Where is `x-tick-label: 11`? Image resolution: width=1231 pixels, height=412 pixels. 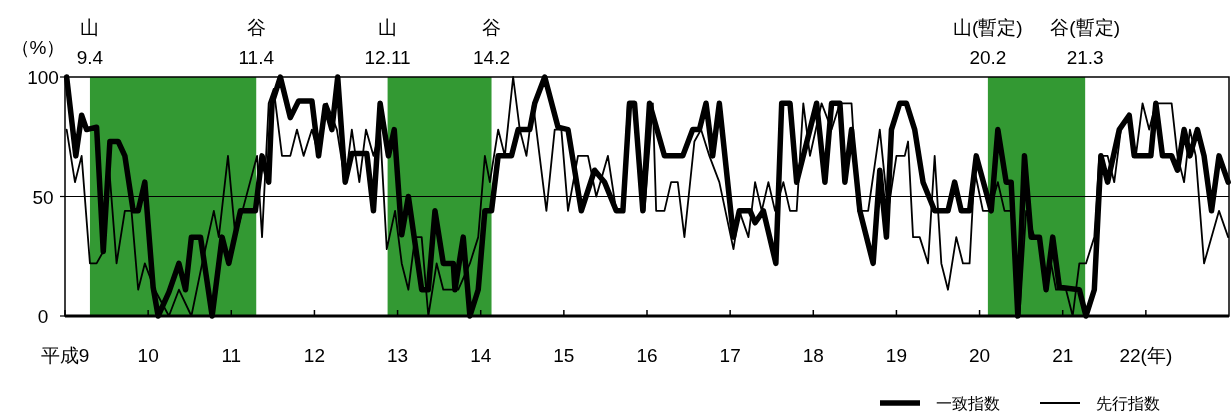
x-tick-label: 11 is located at coordinates (231, 355).